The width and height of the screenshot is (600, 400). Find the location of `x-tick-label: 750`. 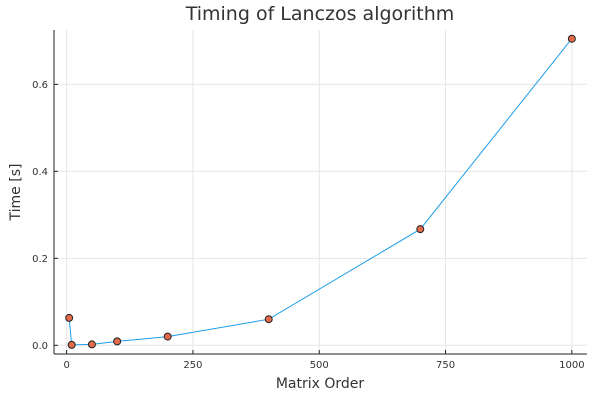

x-tick-label: 750 is located at coordinates (445, 365).